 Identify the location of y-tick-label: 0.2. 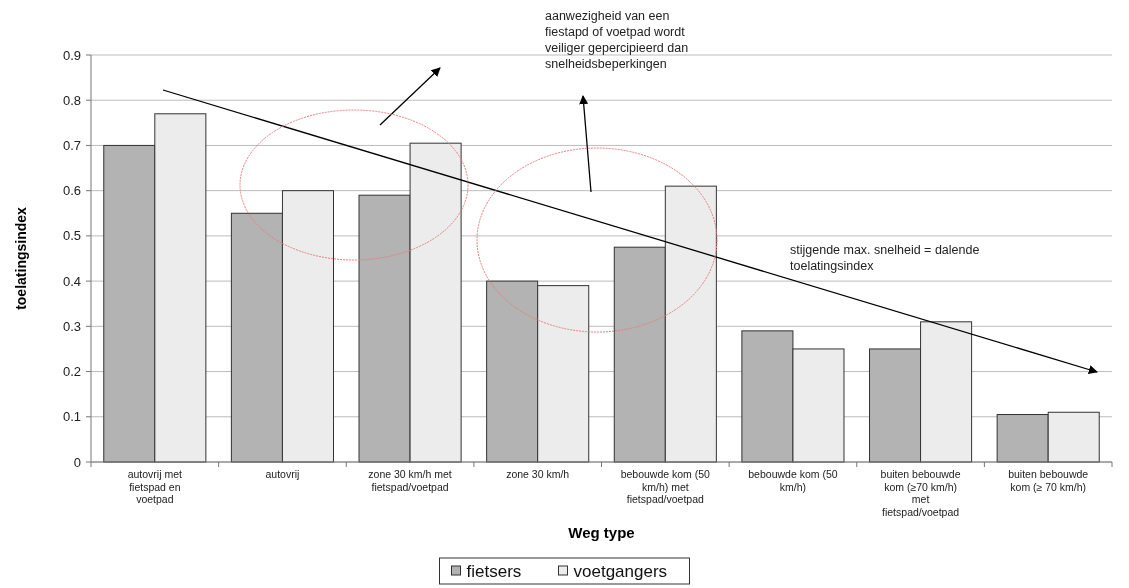
(71, 372).